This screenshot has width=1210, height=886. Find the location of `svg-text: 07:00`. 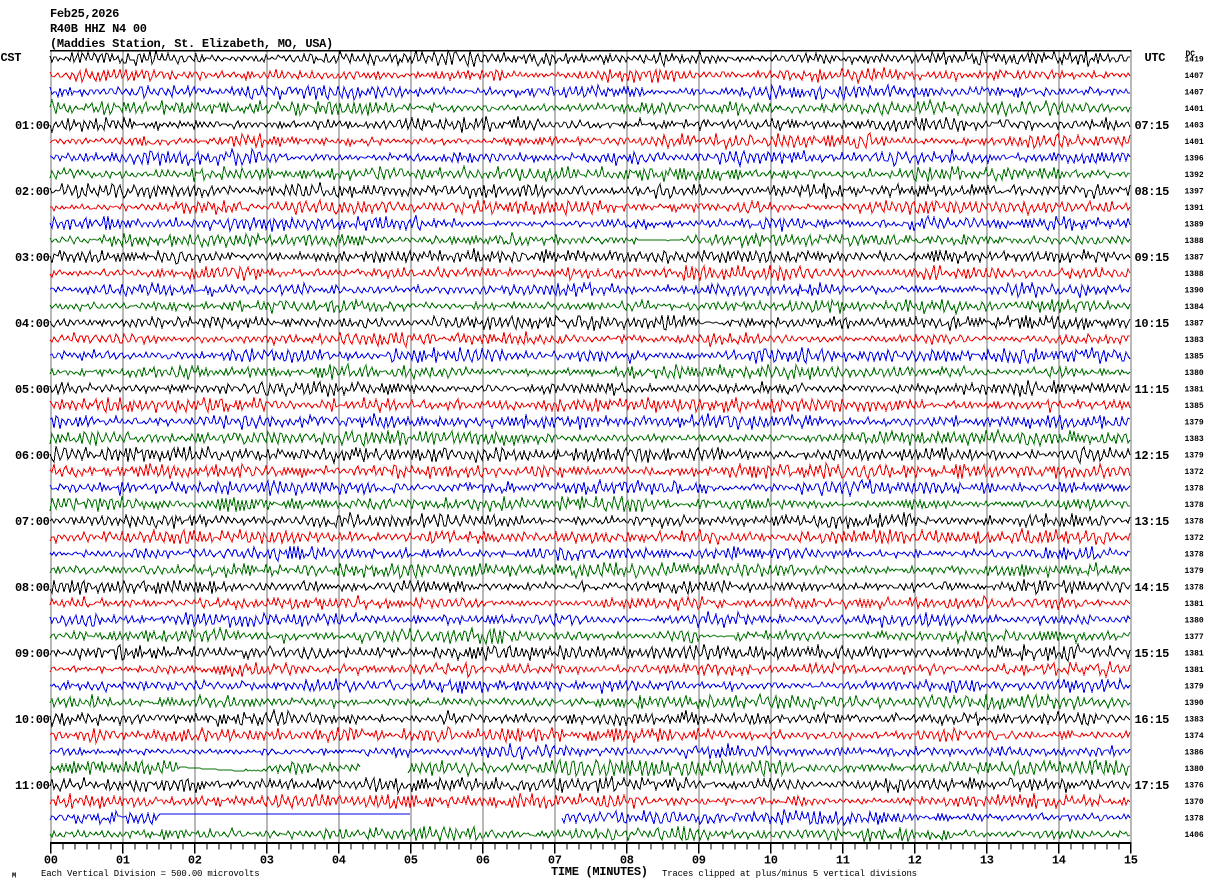

svg-text: 07:00 is located at coordinates (32, 522).